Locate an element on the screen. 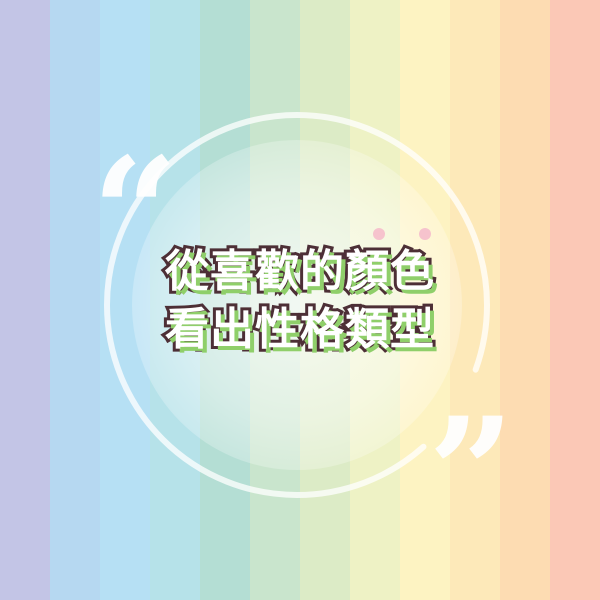 This screenshot has width=600, height=600. blush-dot-right is located at coordinates (425, 234).